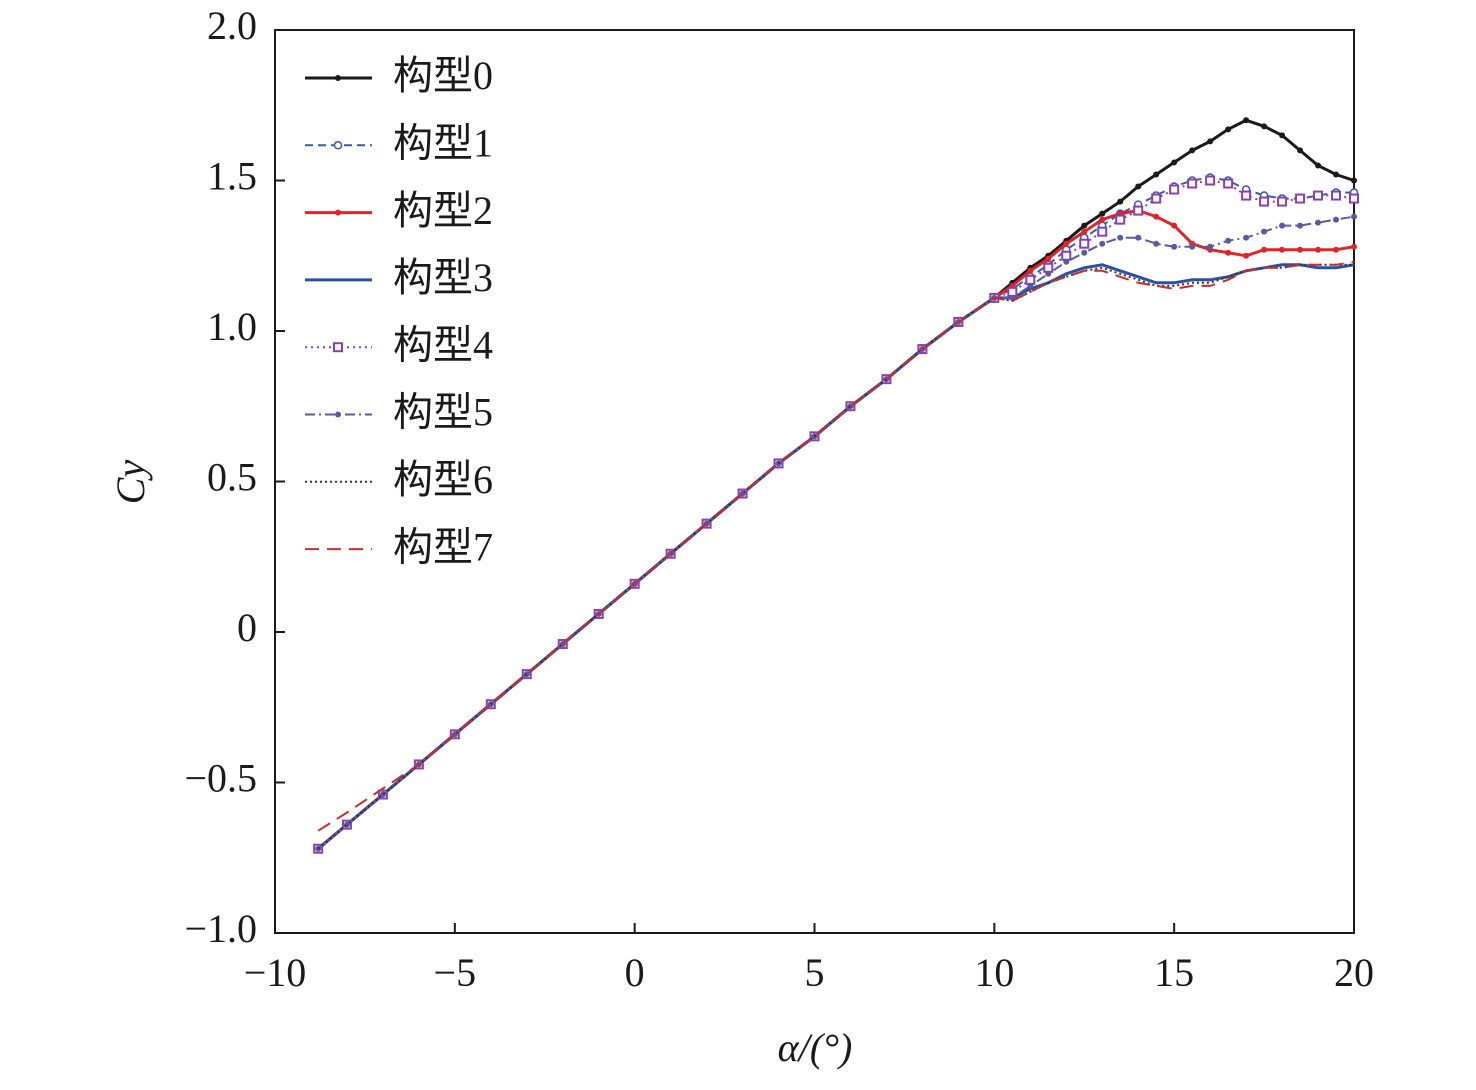 Image resolution: width=1476 pixels, height=1090 pixels. Describe the element at coordinates (443, 210) in the screenshot. I see `legend-label: 构型2` at that location.